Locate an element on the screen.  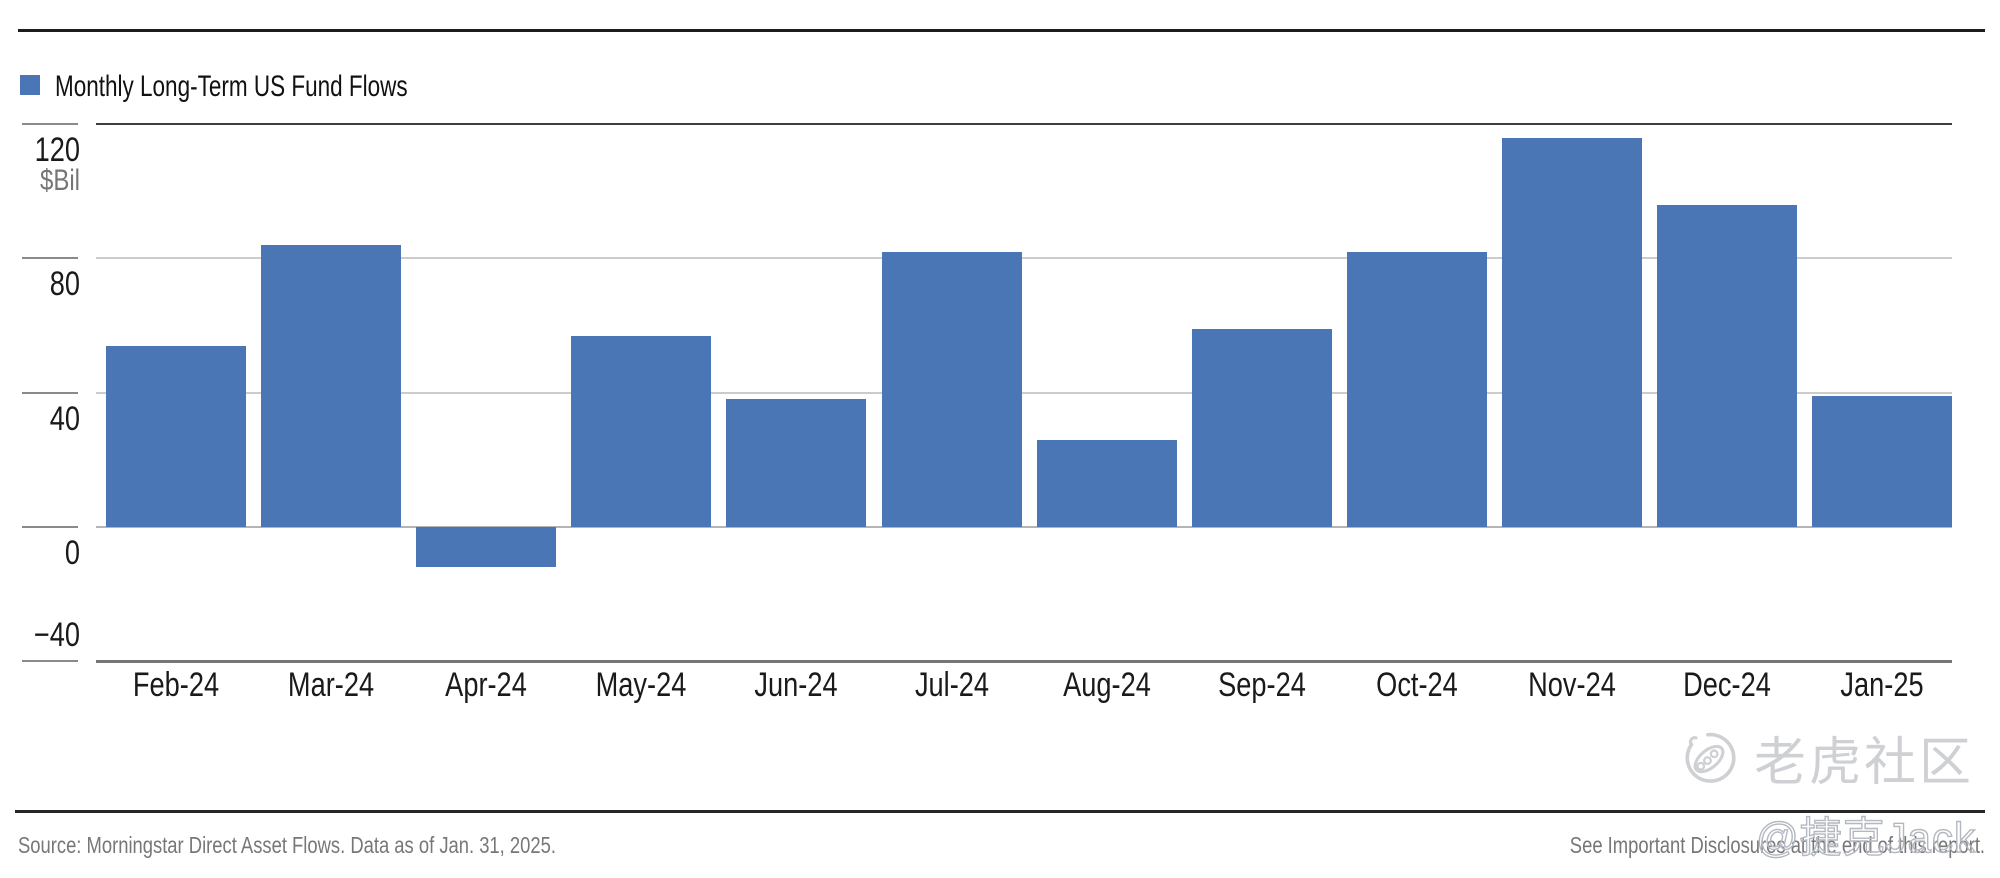
x-label-sep-24: Sep-24 is located at coordinates (1261, 685).